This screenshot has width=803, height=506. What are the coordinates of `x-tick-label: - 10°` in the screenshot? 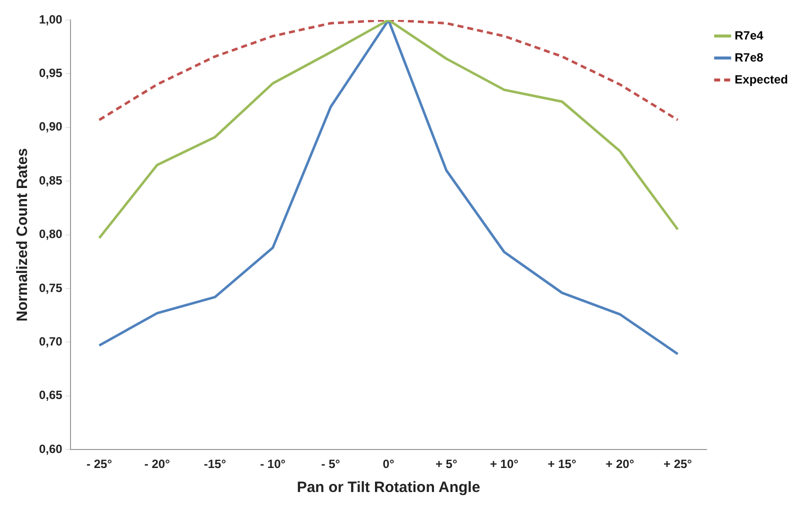 It's located at (273, 464).